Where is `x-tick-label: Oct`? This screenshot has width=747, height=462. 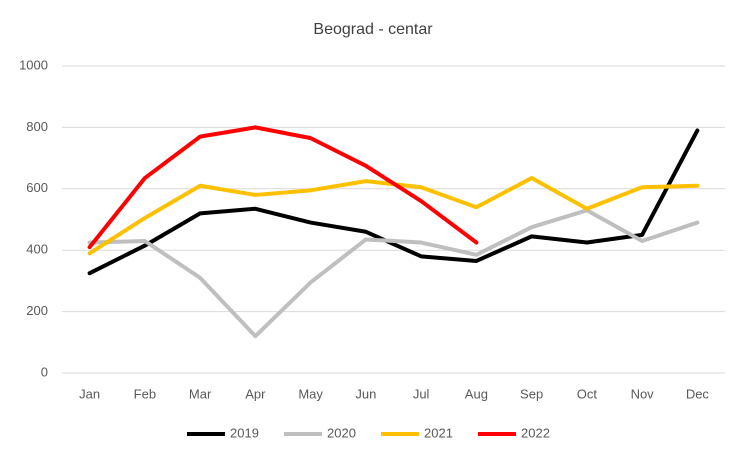
x-tick-label: Oct is located at coordinates (587, 393).